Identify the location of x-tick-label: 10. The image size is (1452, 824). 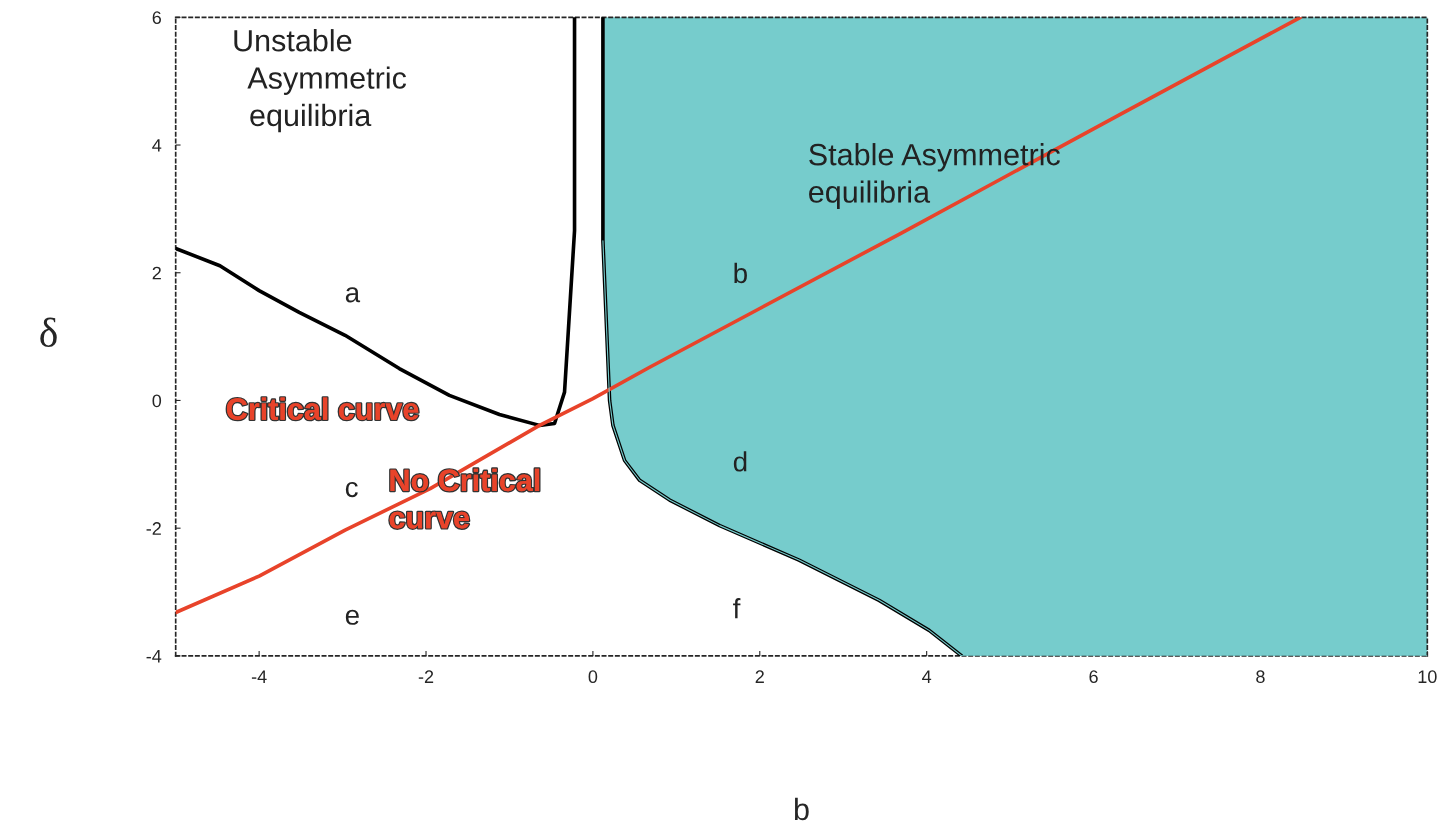
(1427, 677).